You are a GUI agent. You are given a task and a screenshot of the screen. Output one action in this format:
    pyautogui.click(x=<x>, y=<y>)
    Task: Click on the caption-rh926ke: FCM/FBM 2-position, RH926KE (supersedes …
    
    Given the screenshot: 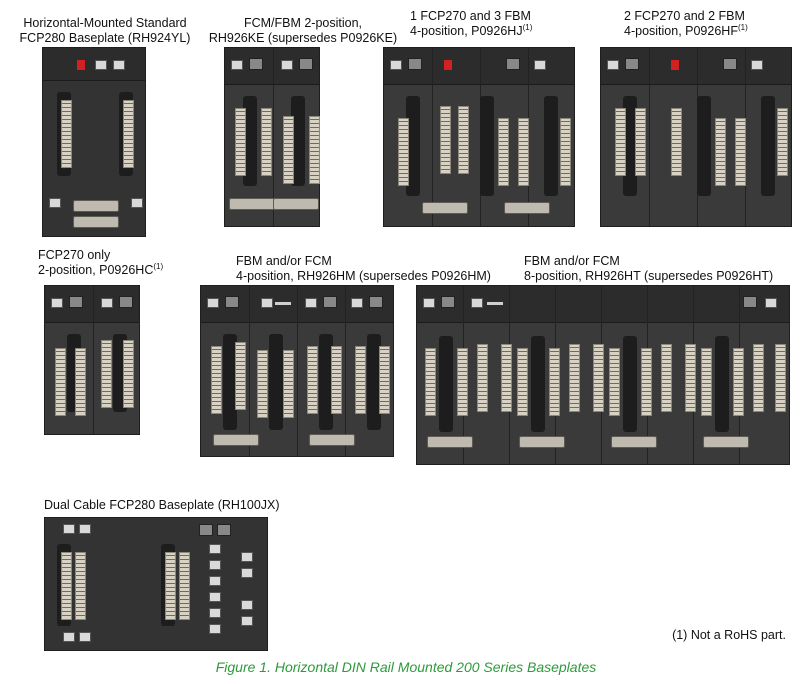 What is the action you would take?
    pyautogui.click(x=303, y=31)
    